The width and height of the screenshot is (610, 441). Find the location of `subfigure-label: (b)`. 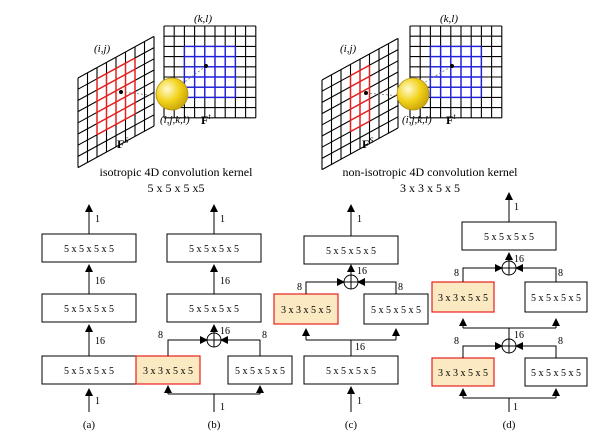

subfigure-label: (b) is located at coordinates (214, 425).